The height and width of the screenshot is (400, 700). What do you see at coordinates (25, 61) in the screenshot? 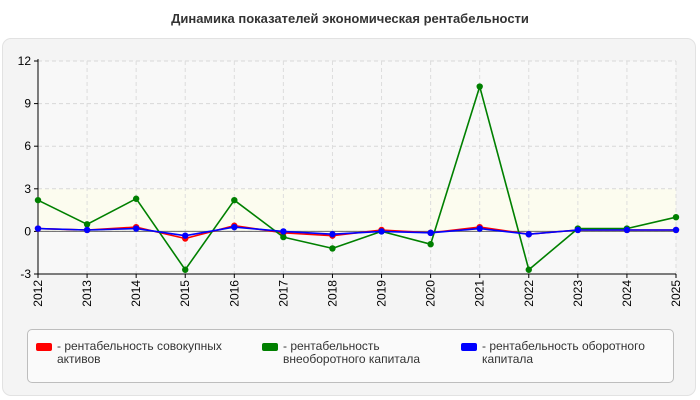
I see `y-tick-label: 12` at bounding box center [25, 61].